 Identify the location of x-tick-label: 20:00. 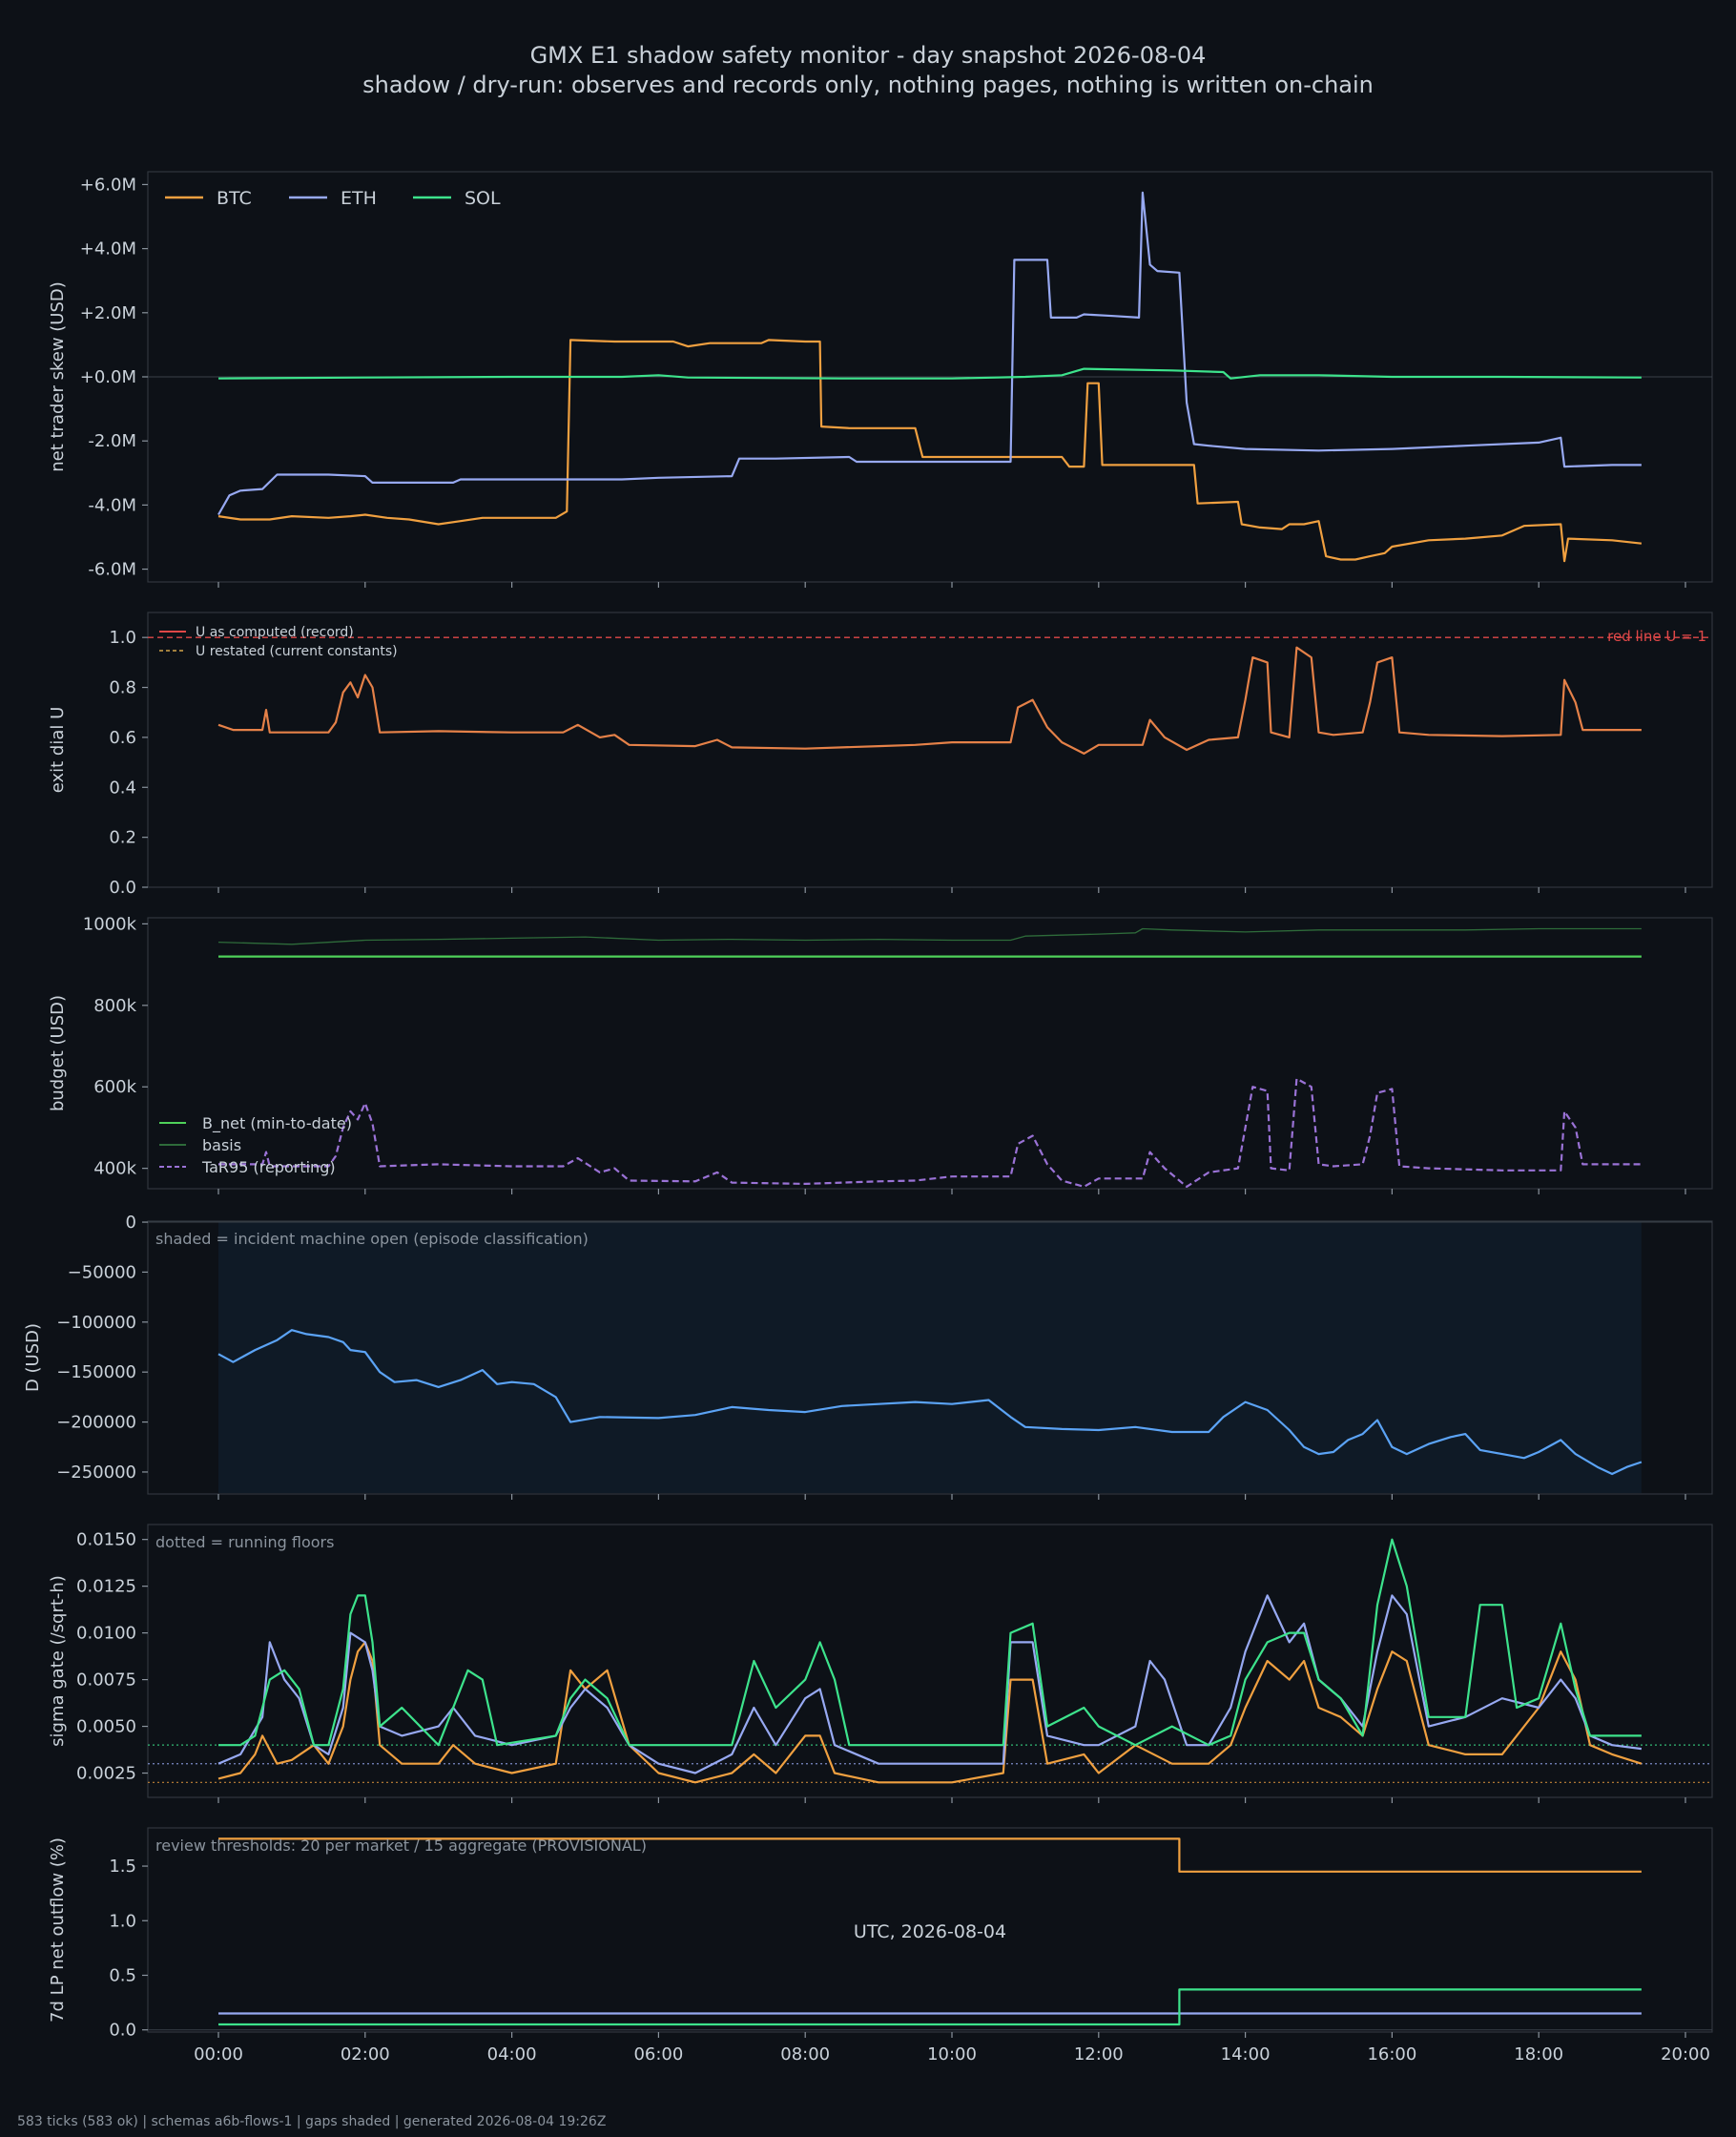
(1685, 2054).